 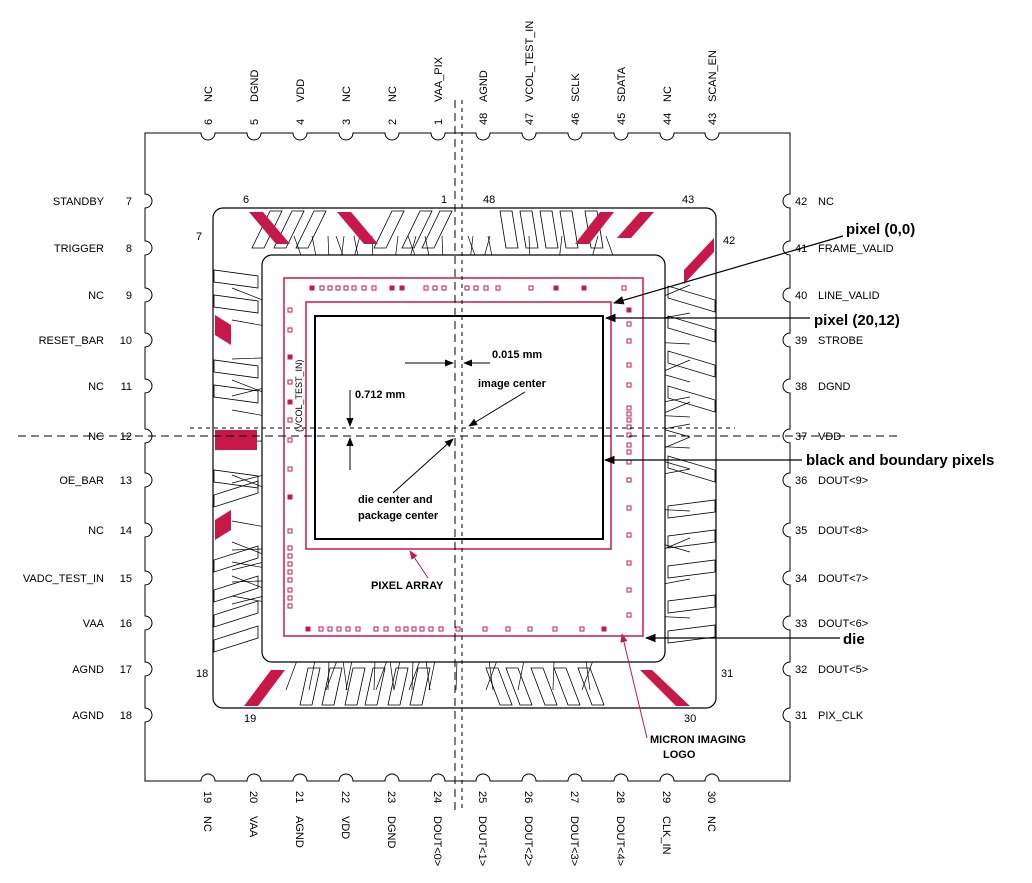 I want to click on pin-num-27: 27, so click(x=574, y=797).